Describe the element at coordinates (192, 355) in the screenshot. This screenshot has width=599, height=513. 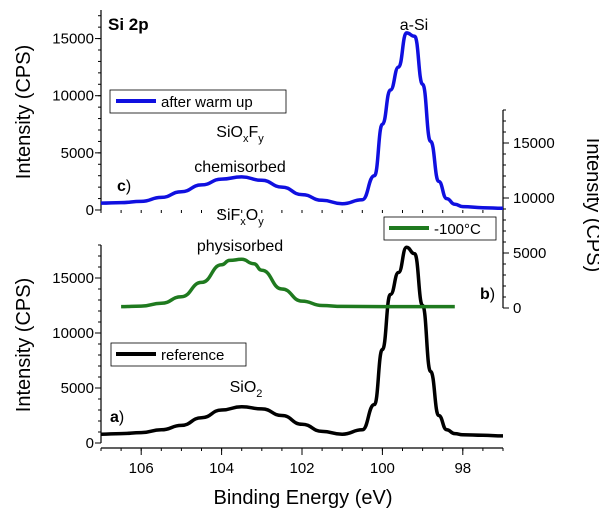
I see `legend-label: reference` at that location.